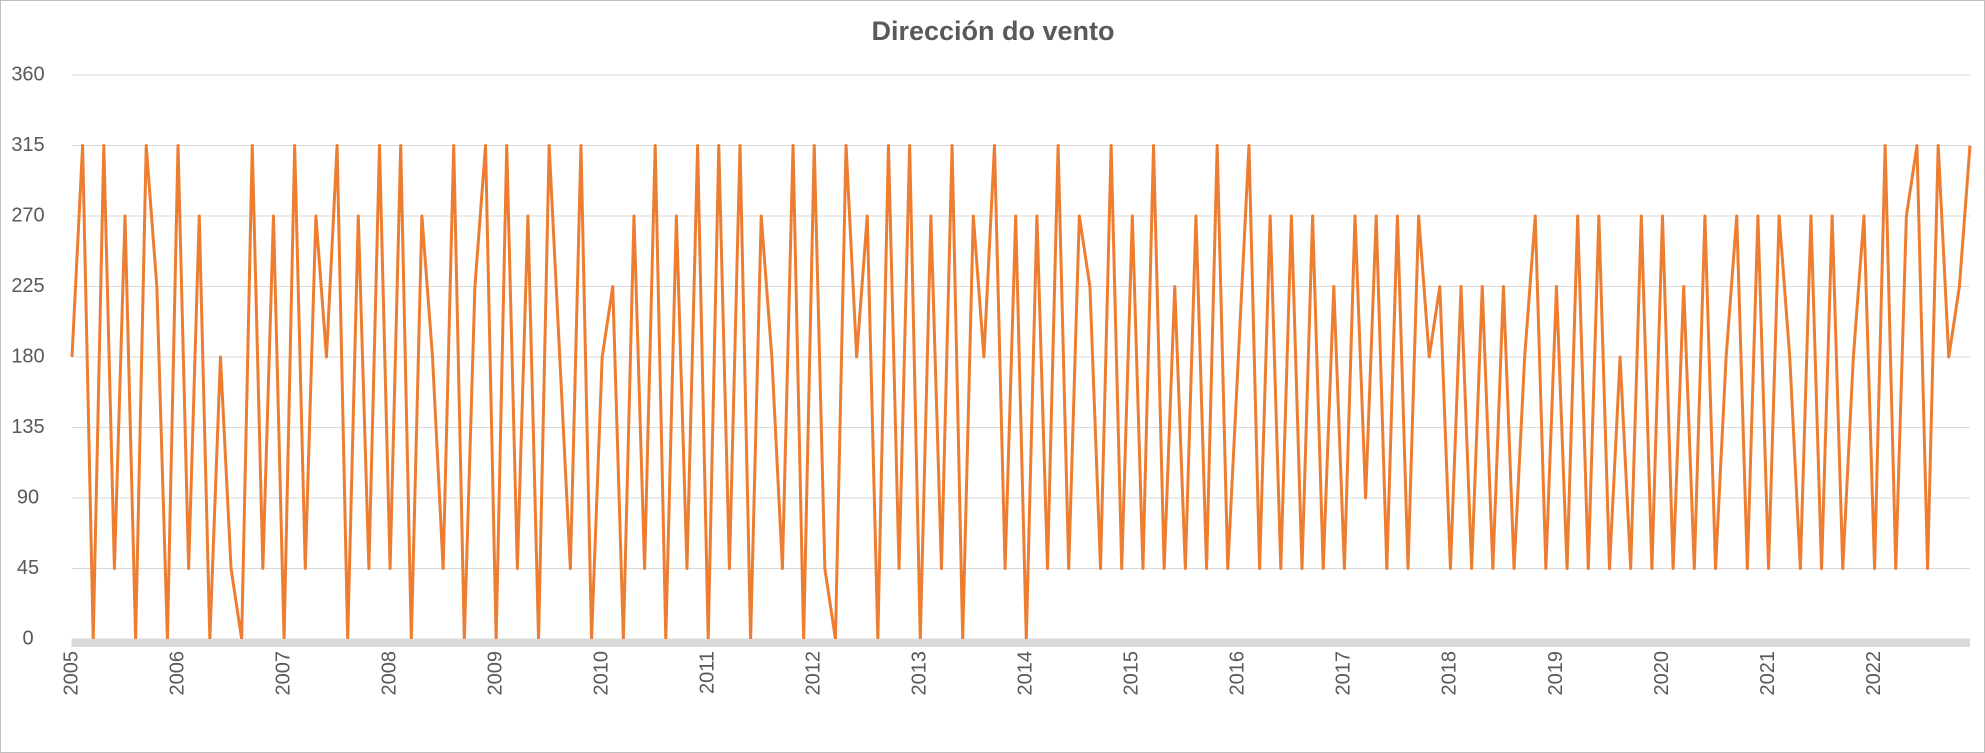 The width and height of the screenshot is (1985, 753). Describe the element at coordinates (283, 673) in the screenshot. I see `x-tick-label: 2007` at that location.